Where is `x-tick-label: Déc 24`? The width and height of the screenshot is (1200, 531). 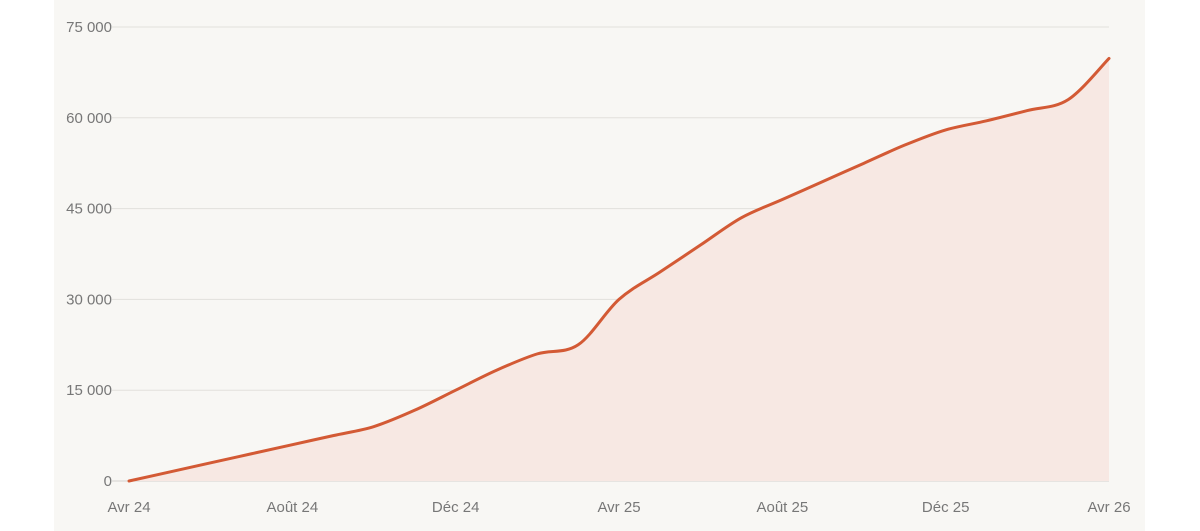
x-tick-label: Déc 24 is located at coordinates (456, 507).